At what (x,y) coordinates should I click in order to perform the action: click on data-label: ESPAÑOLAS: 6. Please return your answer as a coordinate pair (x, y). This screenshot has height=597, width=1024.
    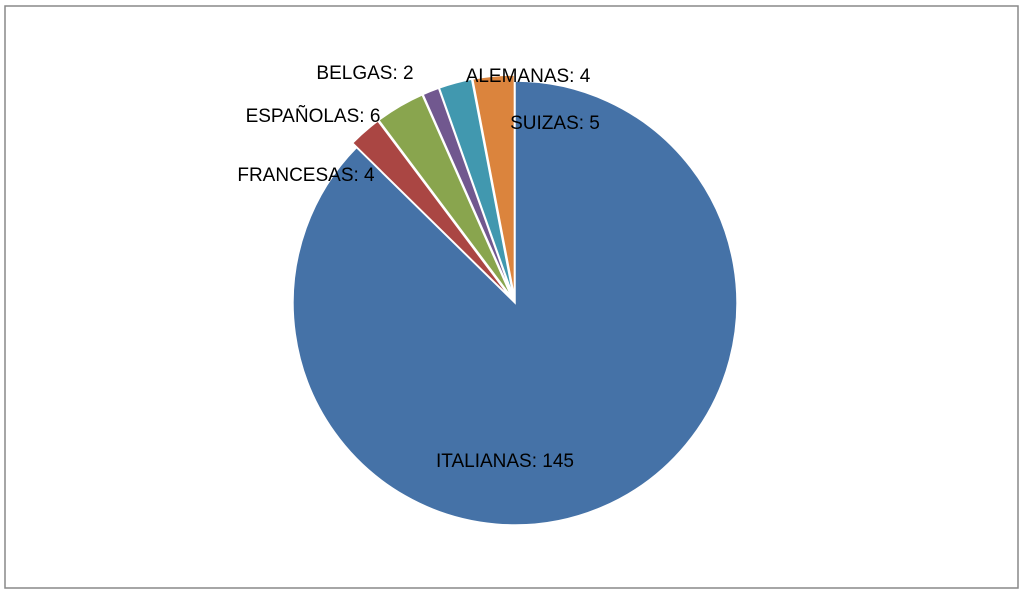
    Looking at the image, I should click on (313, 116).